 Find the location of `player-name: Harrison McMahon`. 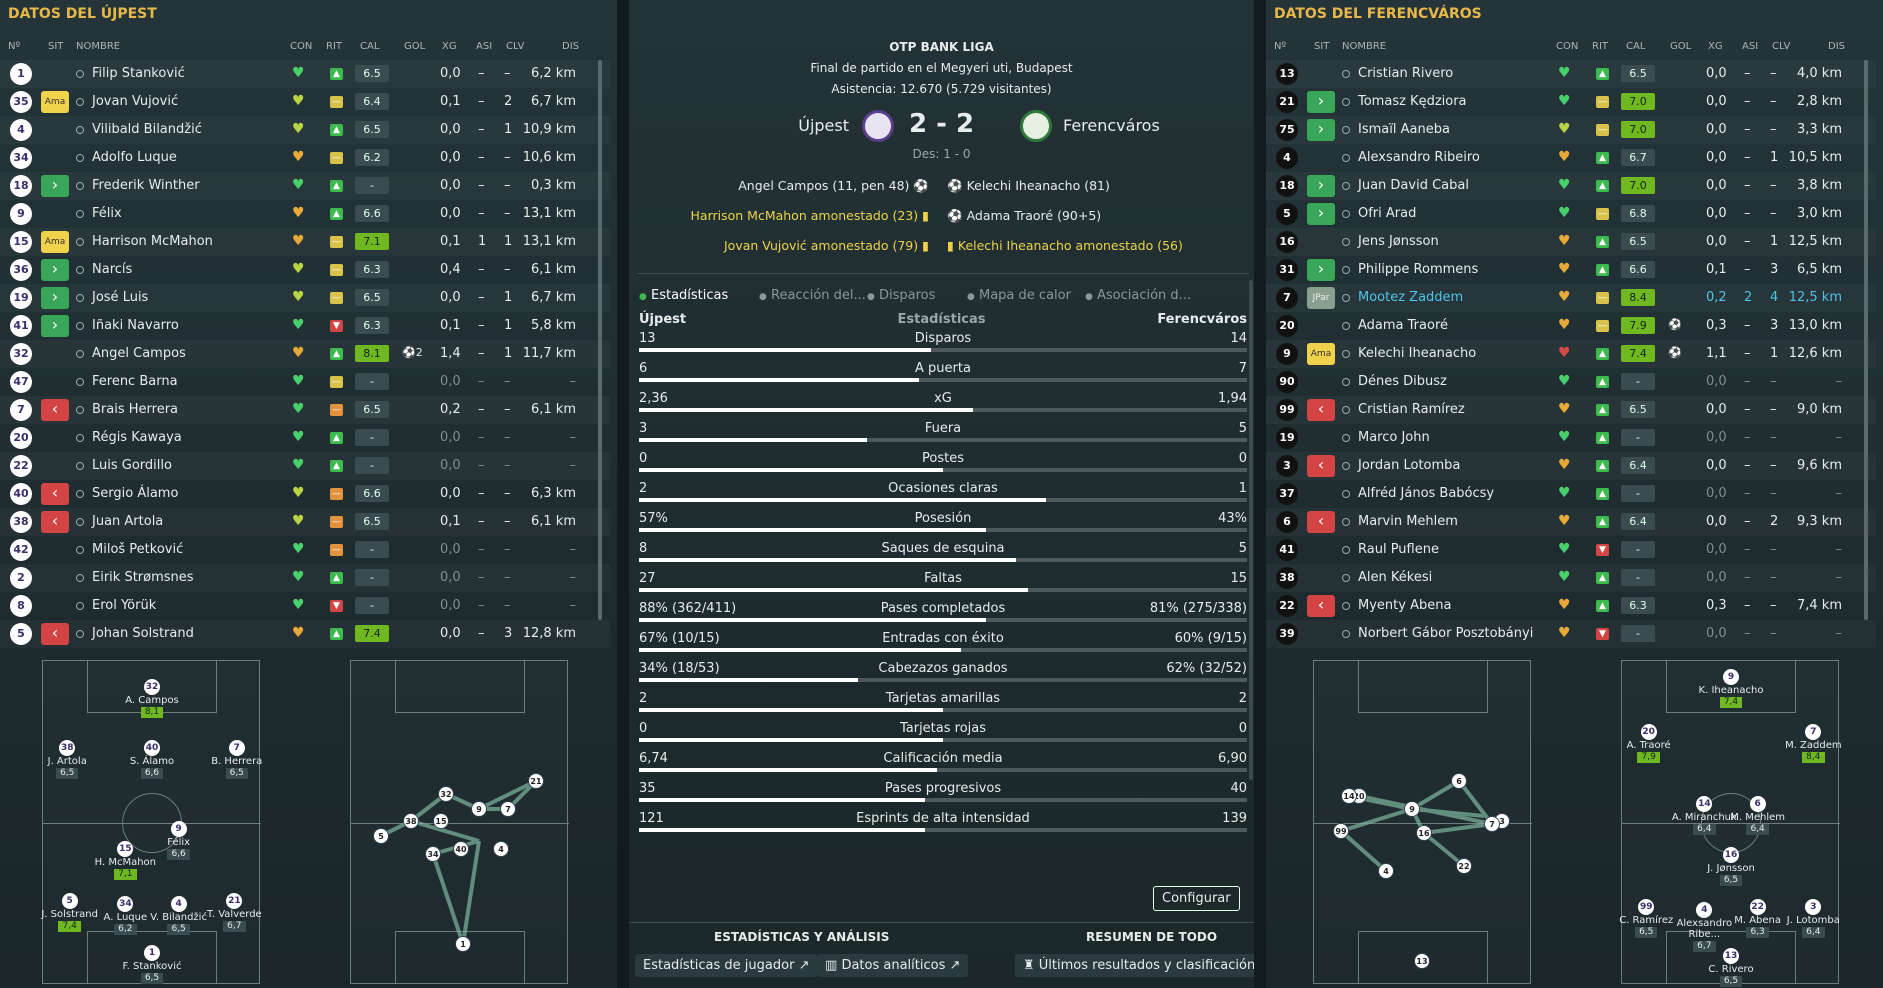

player-name: Harrison McMahon is located at coordinates (152, 241).